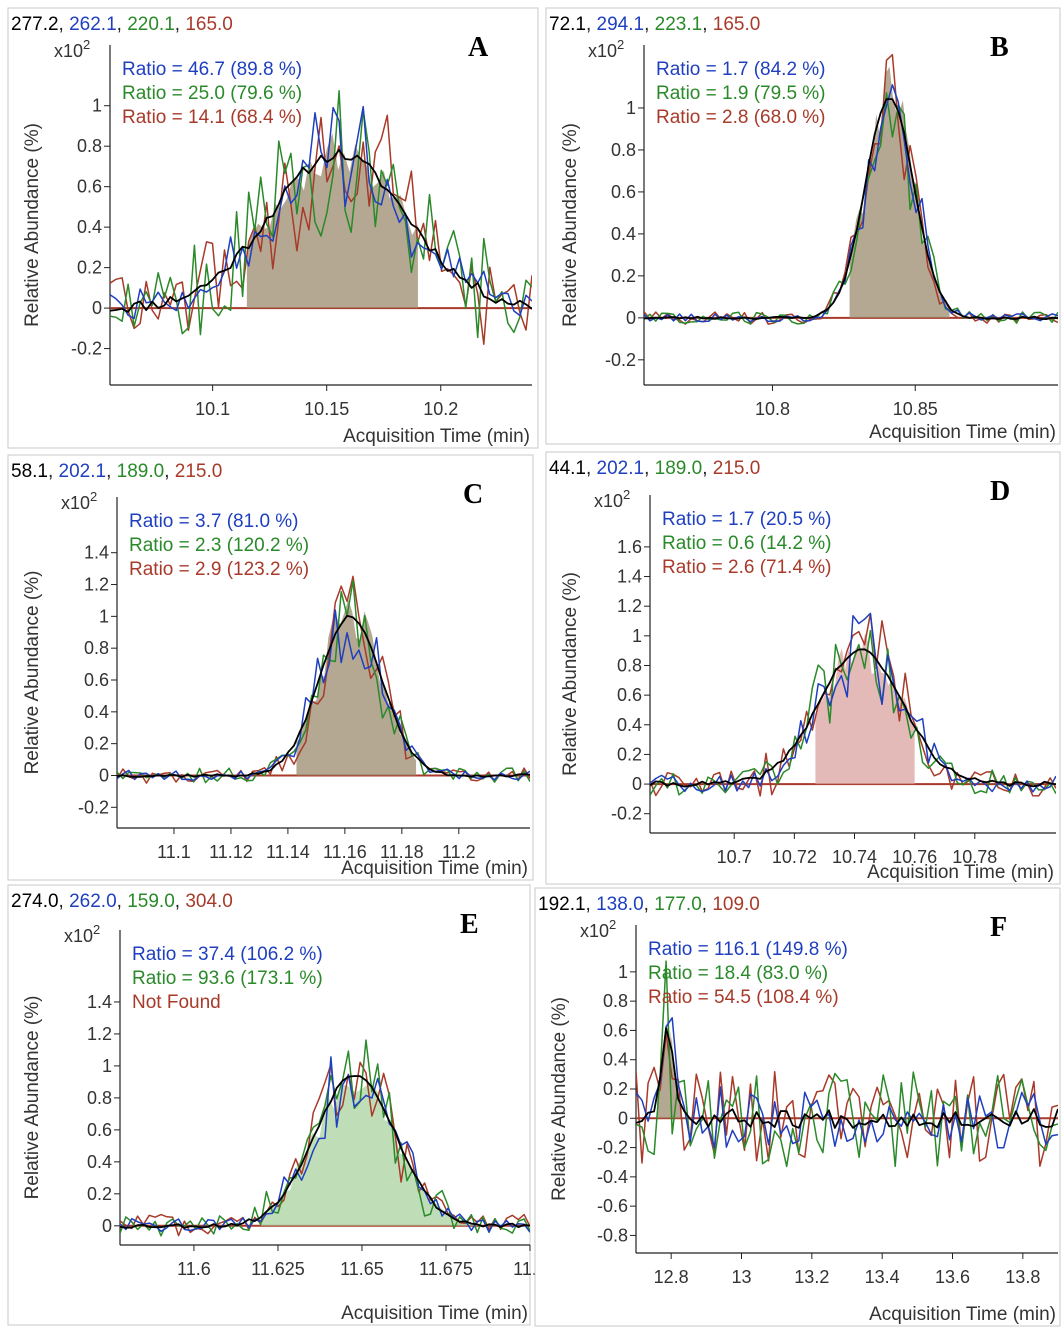 This screenshot has width=1063, height=1336. Describe the element at coordinates (741, 69) in the screenshot. I see `ratio-annotation: Ratio = 1.7 (84.2 %)` at that location.